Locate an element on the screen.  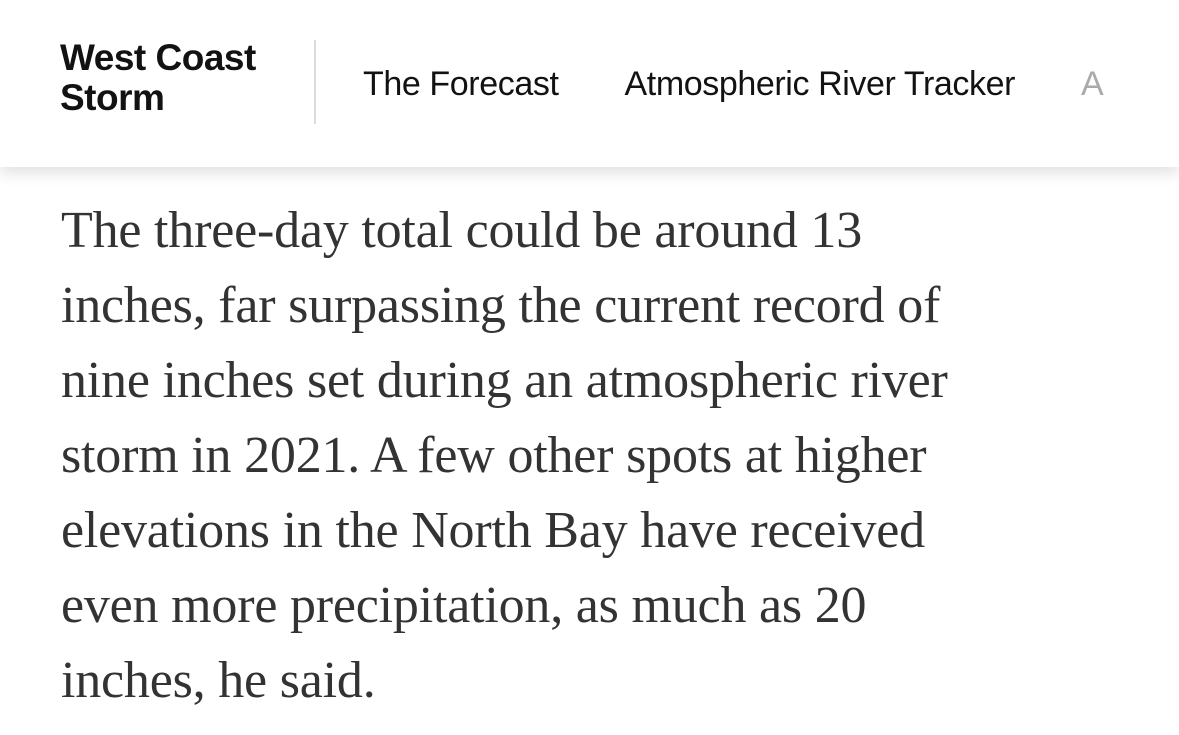
paragraph-line: inches, he said. is located at coordinates (218, 680).